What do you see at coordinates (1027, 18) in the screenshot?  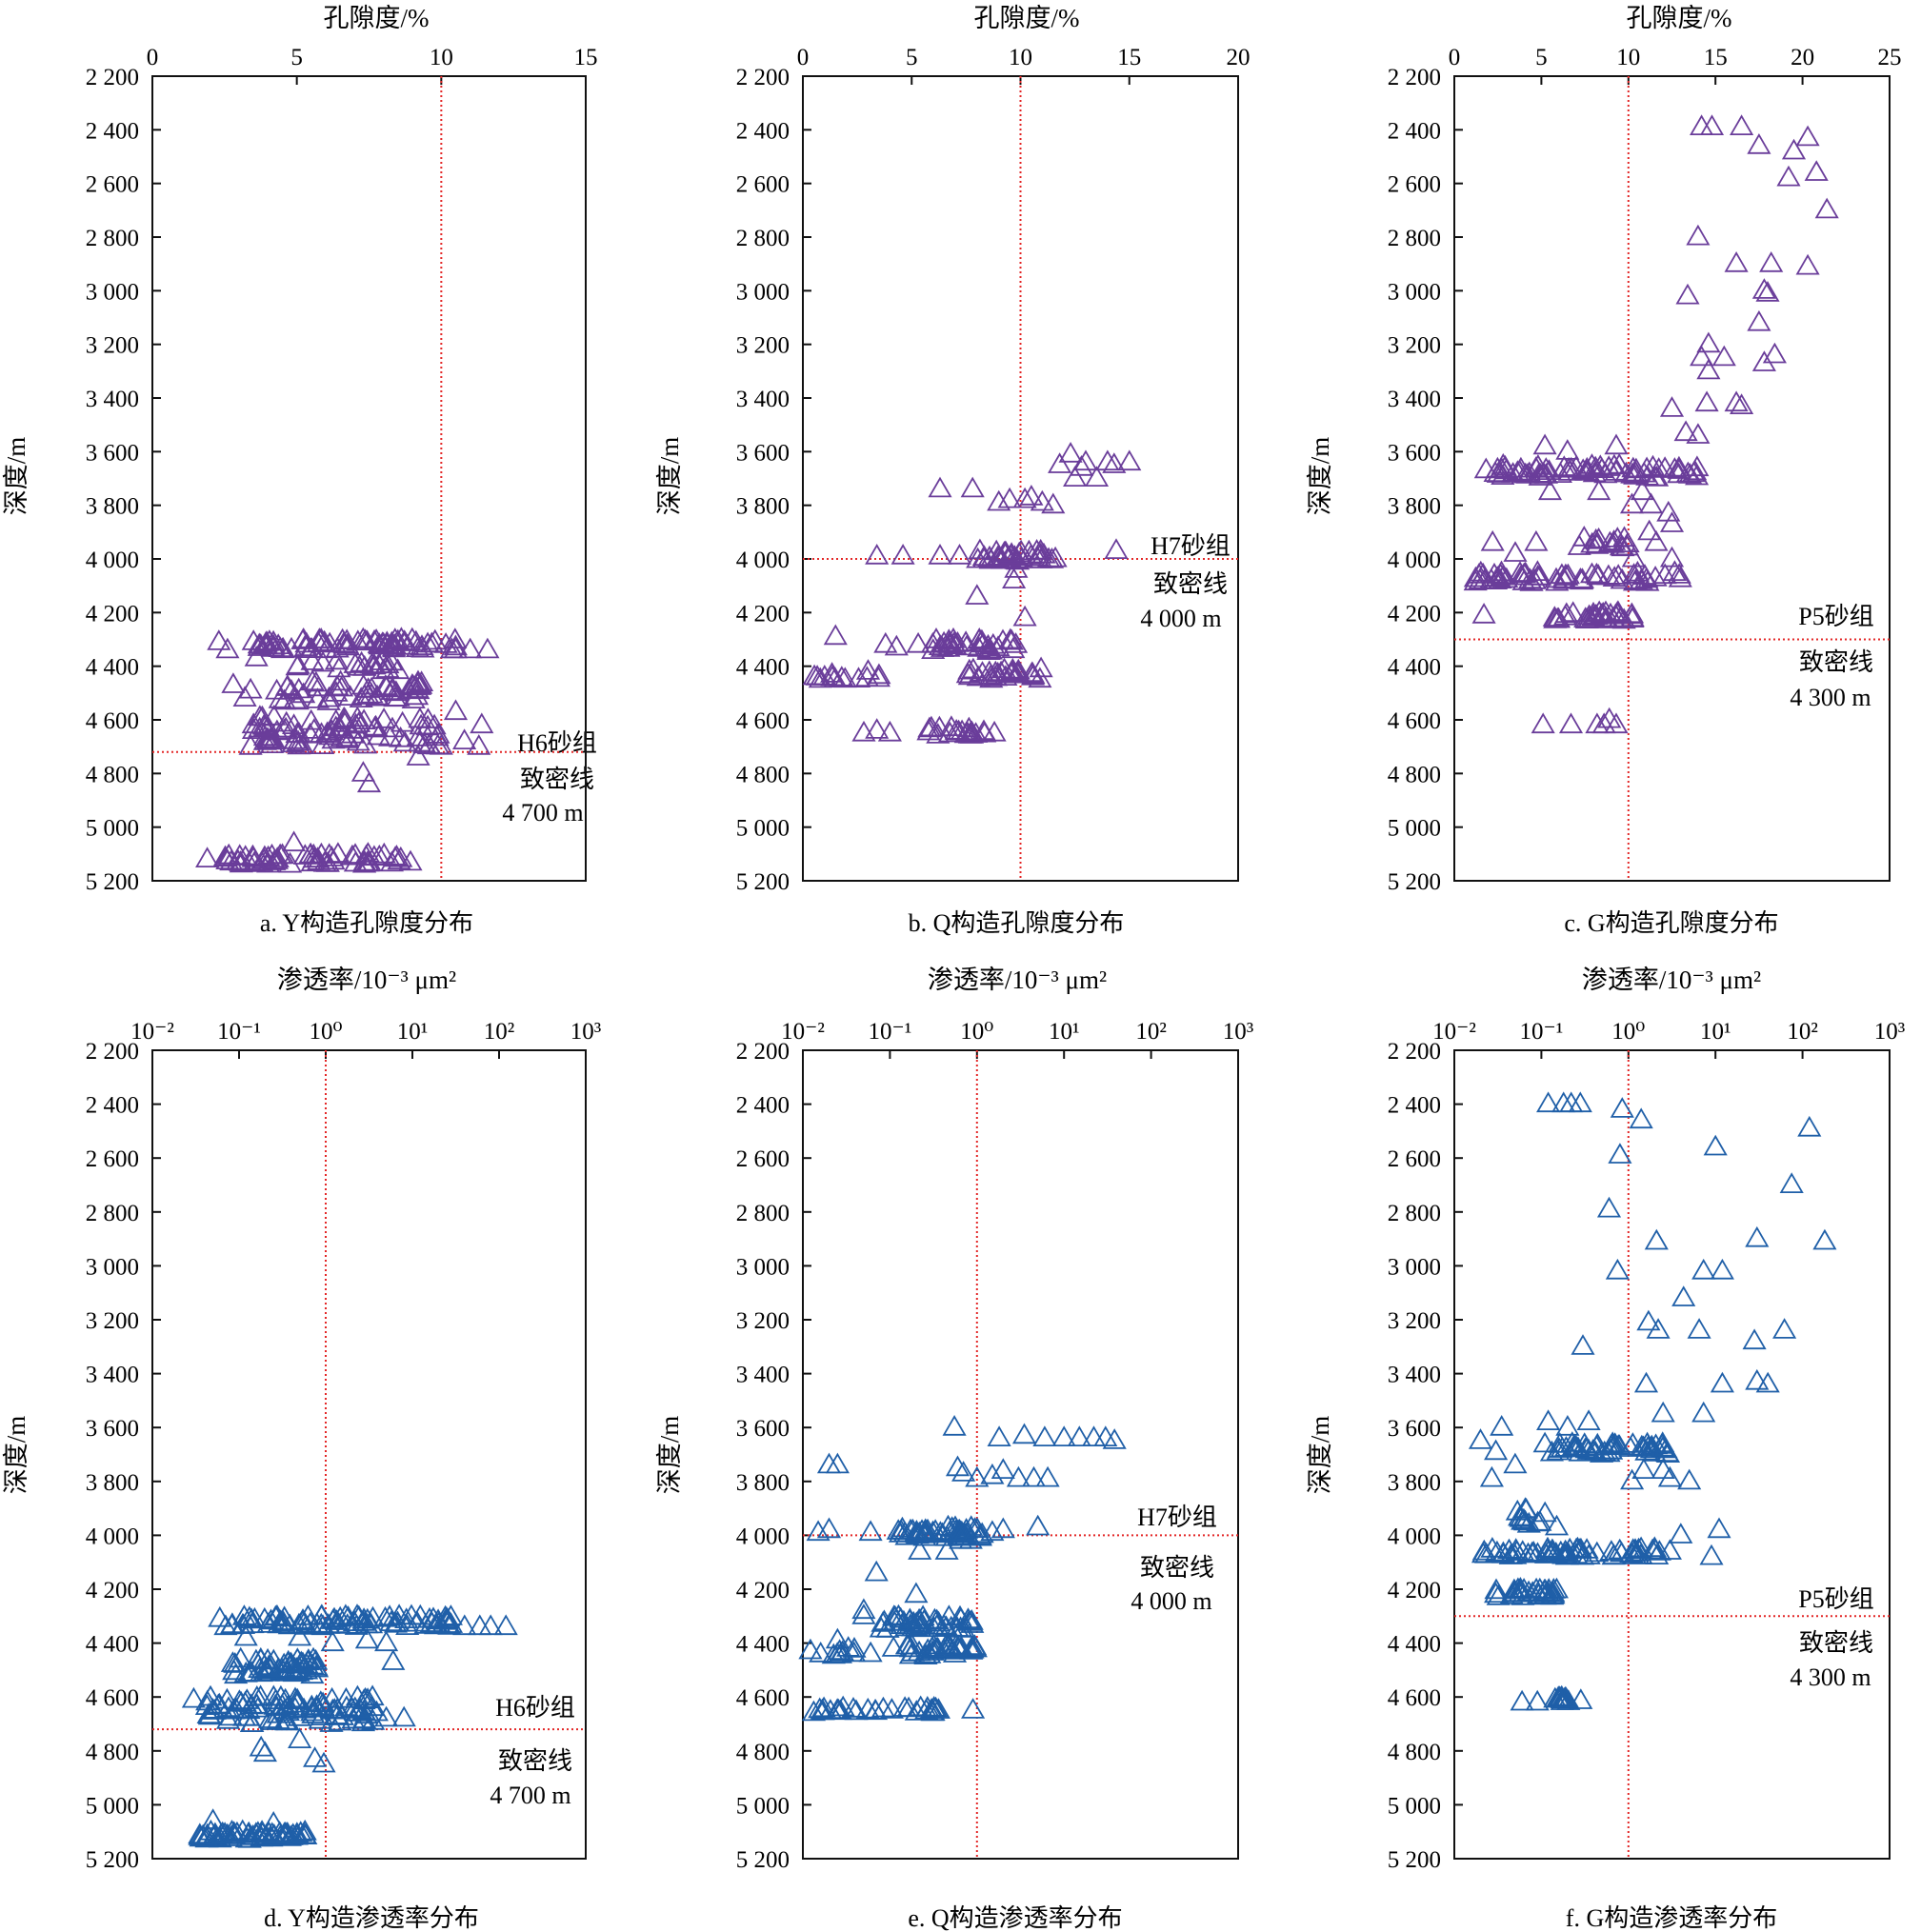 I see `panel-b-xlabel: 孔隙度/%` at bounding box center [1027, 18].